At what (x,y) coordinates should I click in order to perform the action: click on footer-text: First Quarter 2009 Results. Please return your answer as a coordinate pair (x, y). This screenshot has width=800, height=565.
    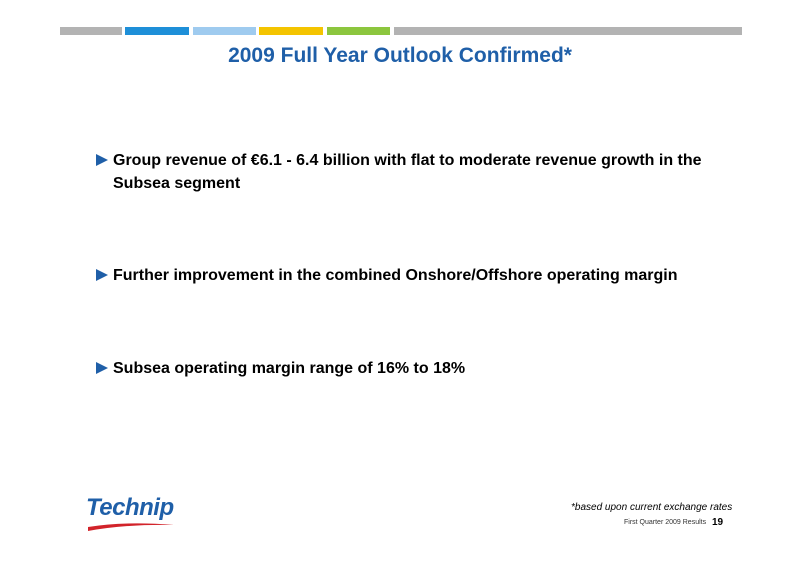
    Looking at the image, I should click on (665, 522).